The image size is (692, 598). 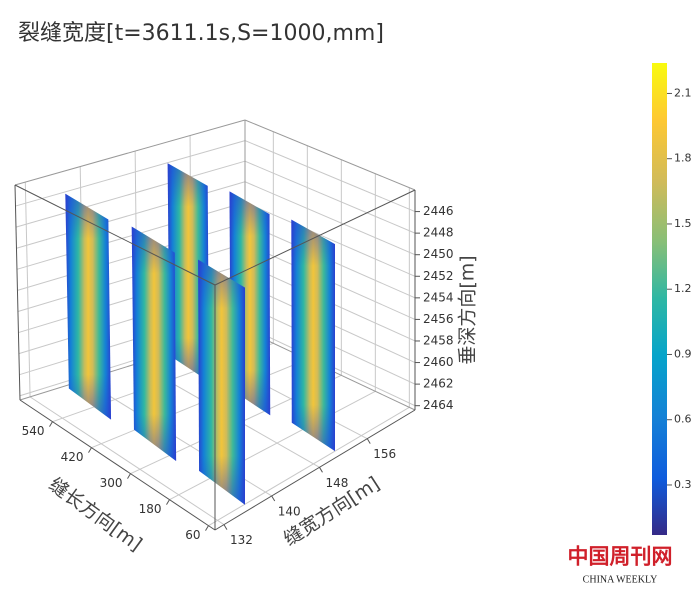 What do you see at coordinates (438, 384) in the screenshot?
I see `z-tick-label: 2462` at bounding box center [438, 384].